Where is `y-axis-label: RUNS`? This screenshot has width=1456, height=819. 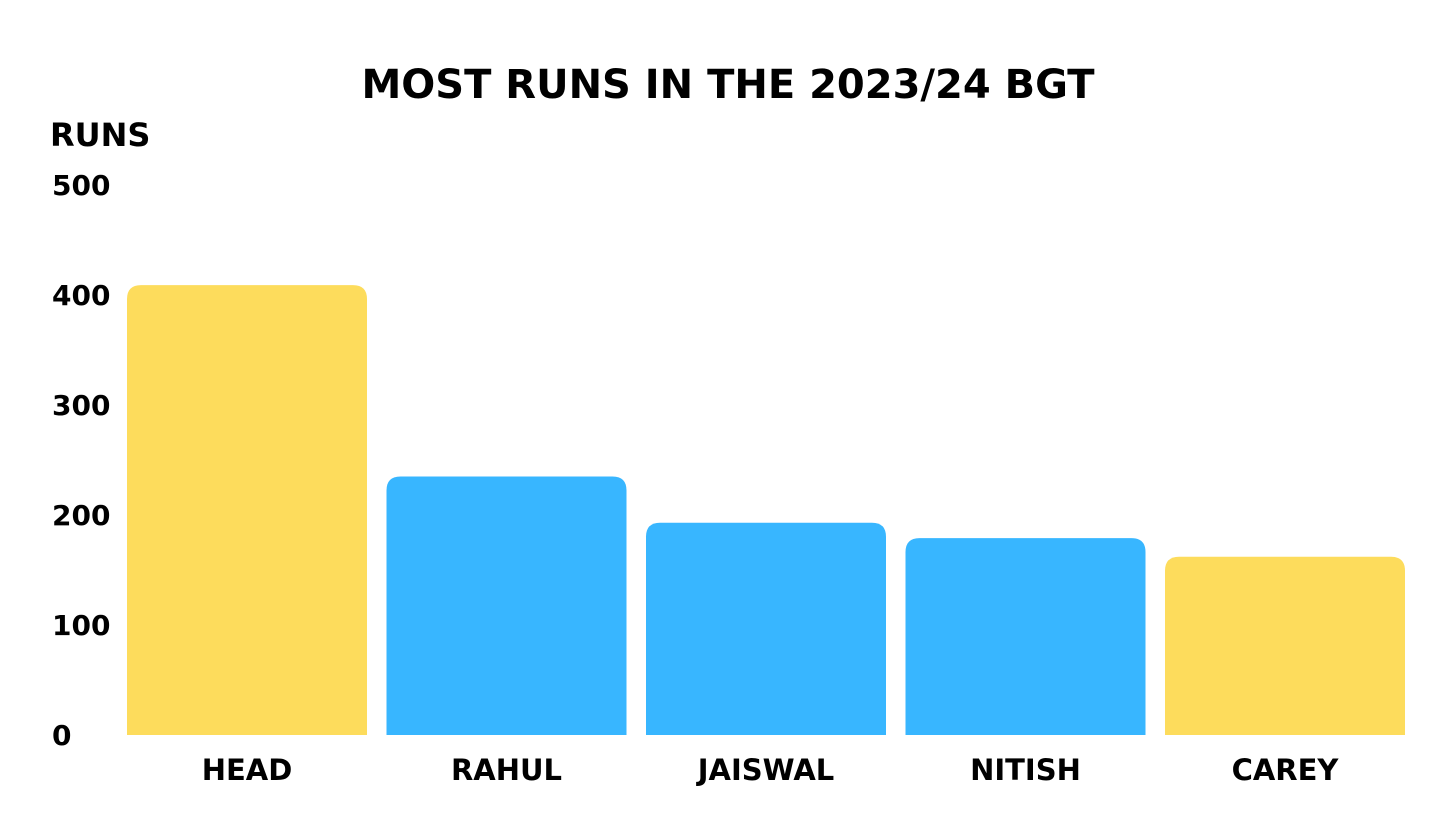 y-axis-label: RUNS is located at coordinates (100, 135).